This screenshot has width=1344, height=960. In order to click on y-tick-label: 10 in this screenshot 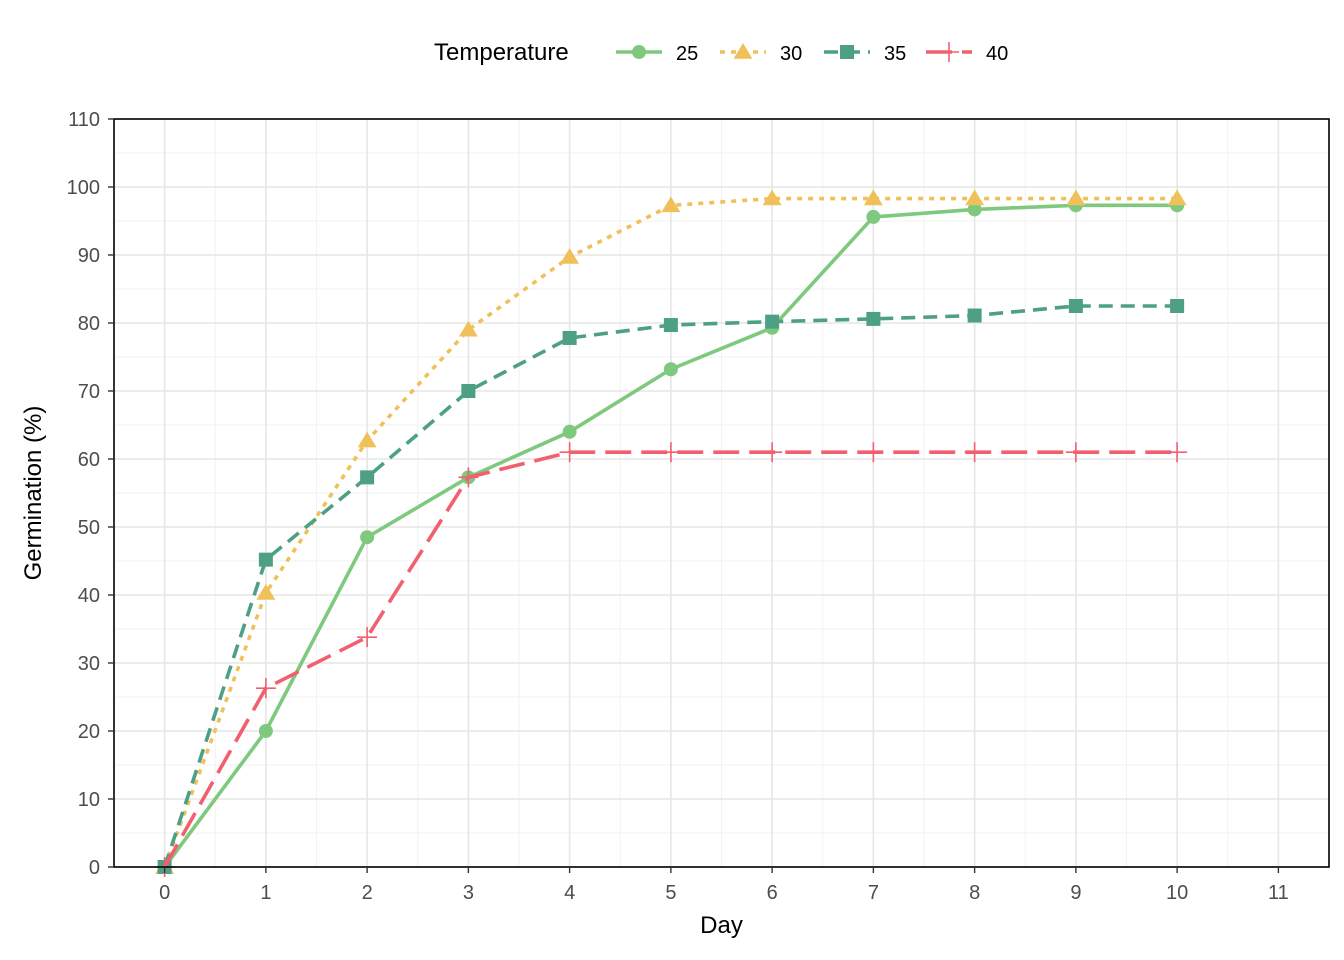, I will do `click(89, 800)`.